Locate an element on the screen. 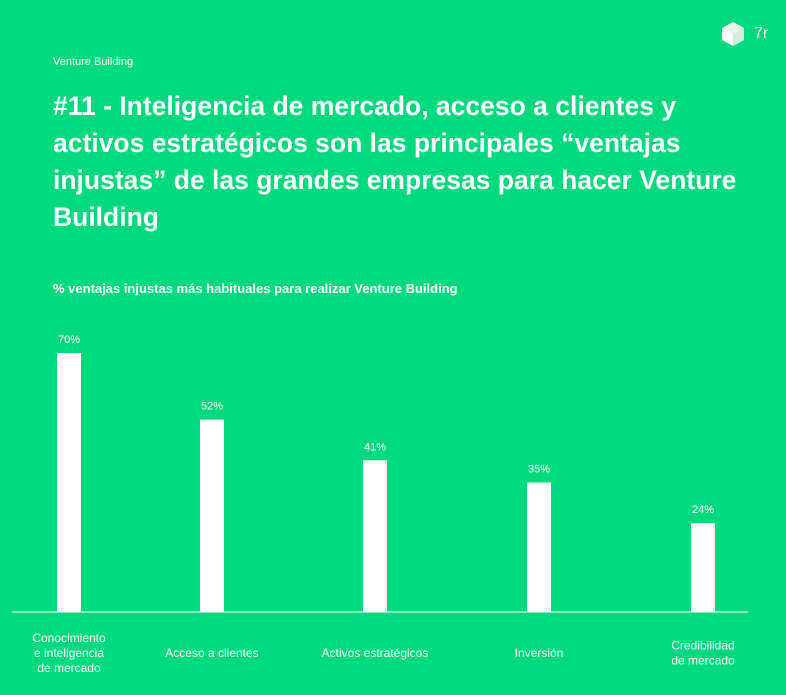 The image size is (786, 695). category-label-line: Activos estratégicos is located at coordinates (375, 653).